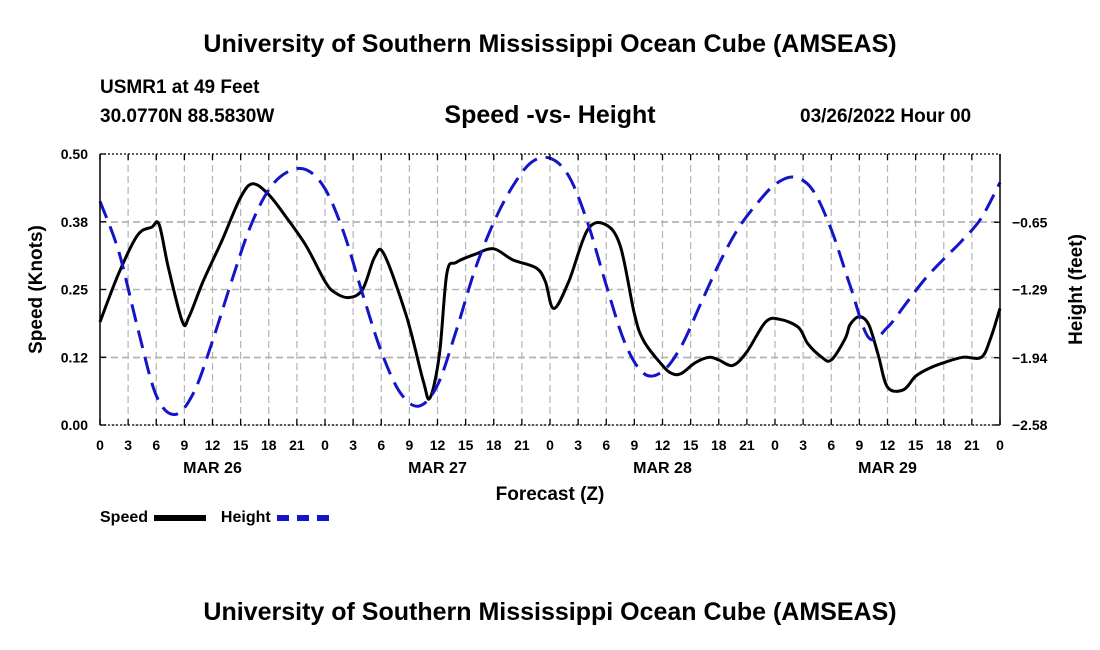 This screenshot has height=650, width=1100. I want to click on y-axis-title: Speed (Knots), so click(36, 289).